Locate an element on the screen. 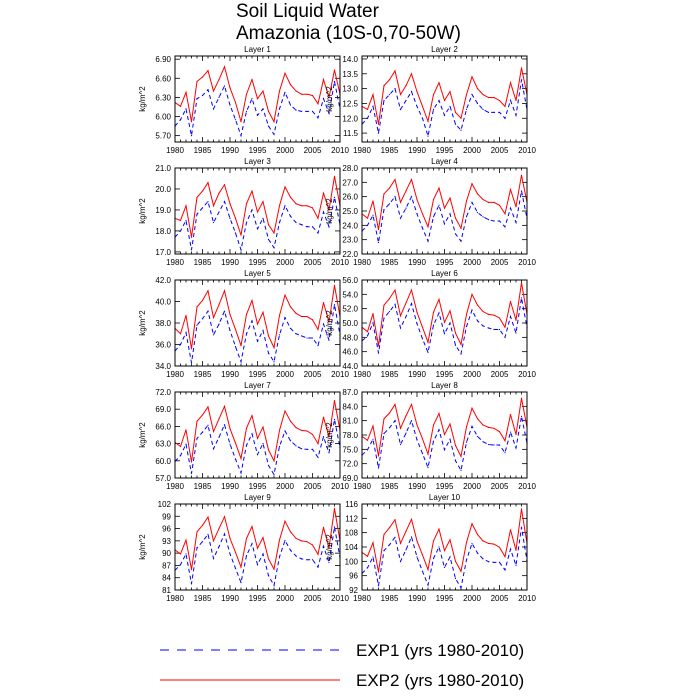 The width and height of the screenshot is (700, 700). y-axis-label: kg/m^2 is located at coordinates (329, 99).